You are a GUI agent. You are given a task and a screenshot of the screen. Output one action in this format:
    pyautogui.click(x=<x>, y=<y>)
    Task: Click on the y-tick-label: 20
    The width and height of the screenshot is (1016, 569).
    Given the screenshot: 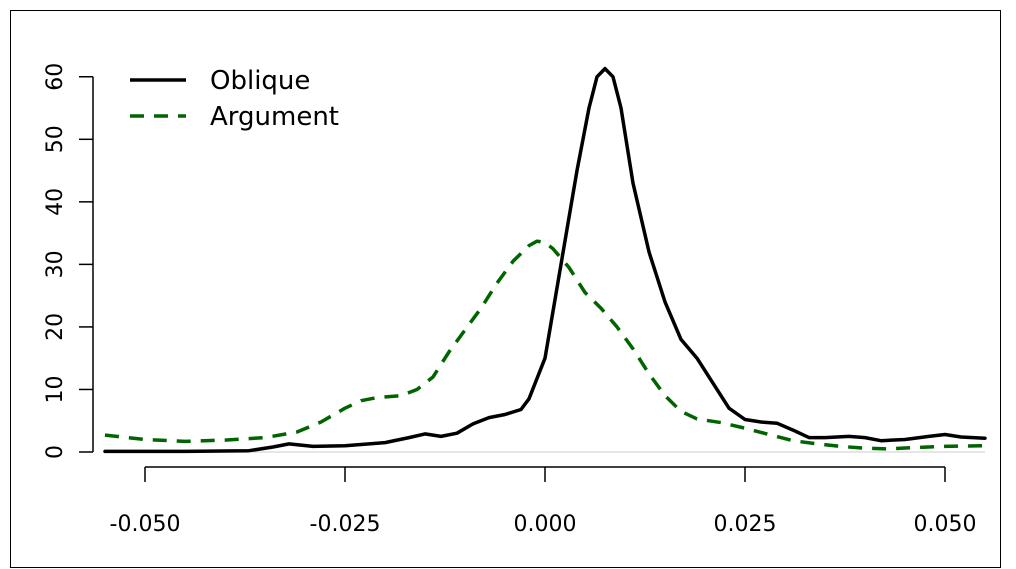 What is the action you would take?
    pyautogui.click(x=55, y=327)
    